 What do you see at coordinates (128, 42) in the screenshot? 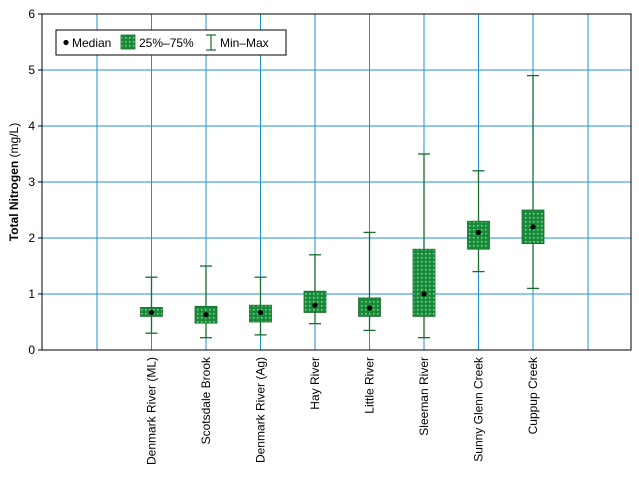
I see `legend-iqr-swatch` at bounding box center [128, 42].